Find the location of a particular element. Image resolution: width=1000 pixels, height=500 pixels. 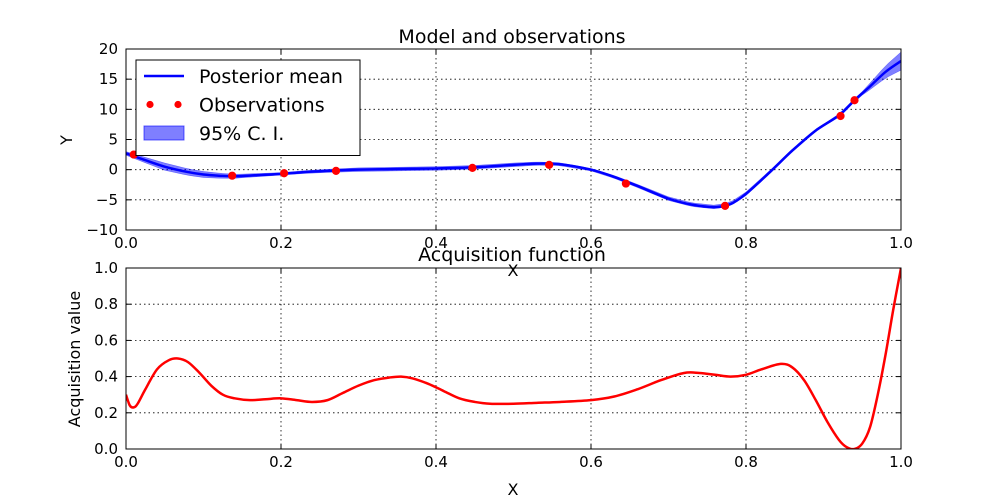

acquisition-y-tick-label: 0.6 is located at coordinates (106, 340).